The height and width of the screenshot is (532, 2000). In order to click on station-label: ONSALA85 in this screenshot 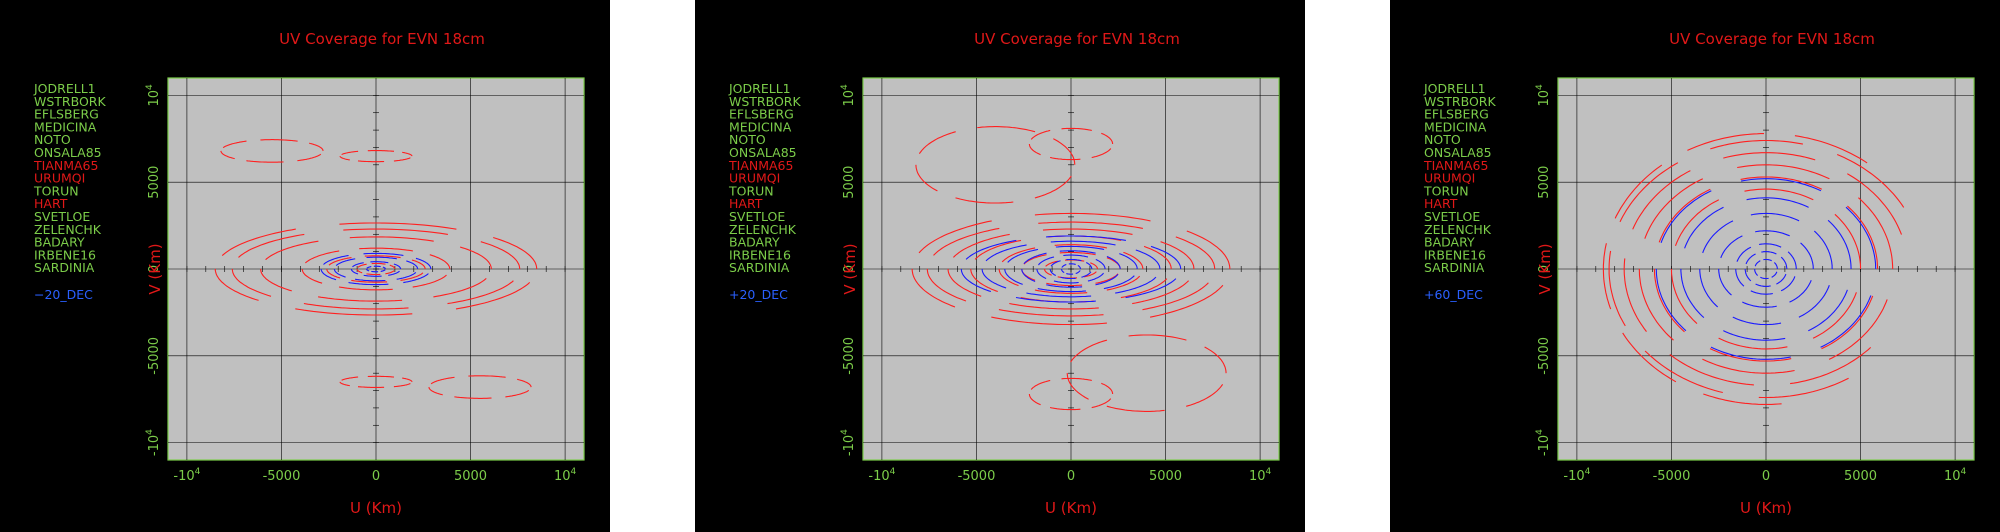, I will do `click(68, 152)`.